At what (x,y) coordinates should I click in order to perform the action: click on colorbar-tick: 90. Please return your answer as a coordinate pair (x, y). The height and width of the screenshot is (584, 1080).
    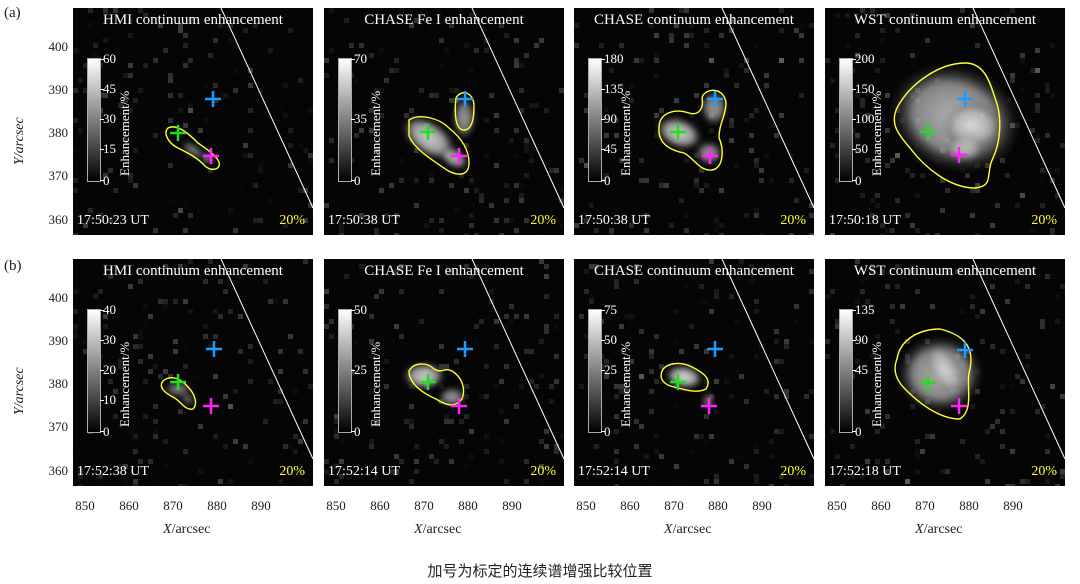
    Looking at the image, I should click on (861, 339).